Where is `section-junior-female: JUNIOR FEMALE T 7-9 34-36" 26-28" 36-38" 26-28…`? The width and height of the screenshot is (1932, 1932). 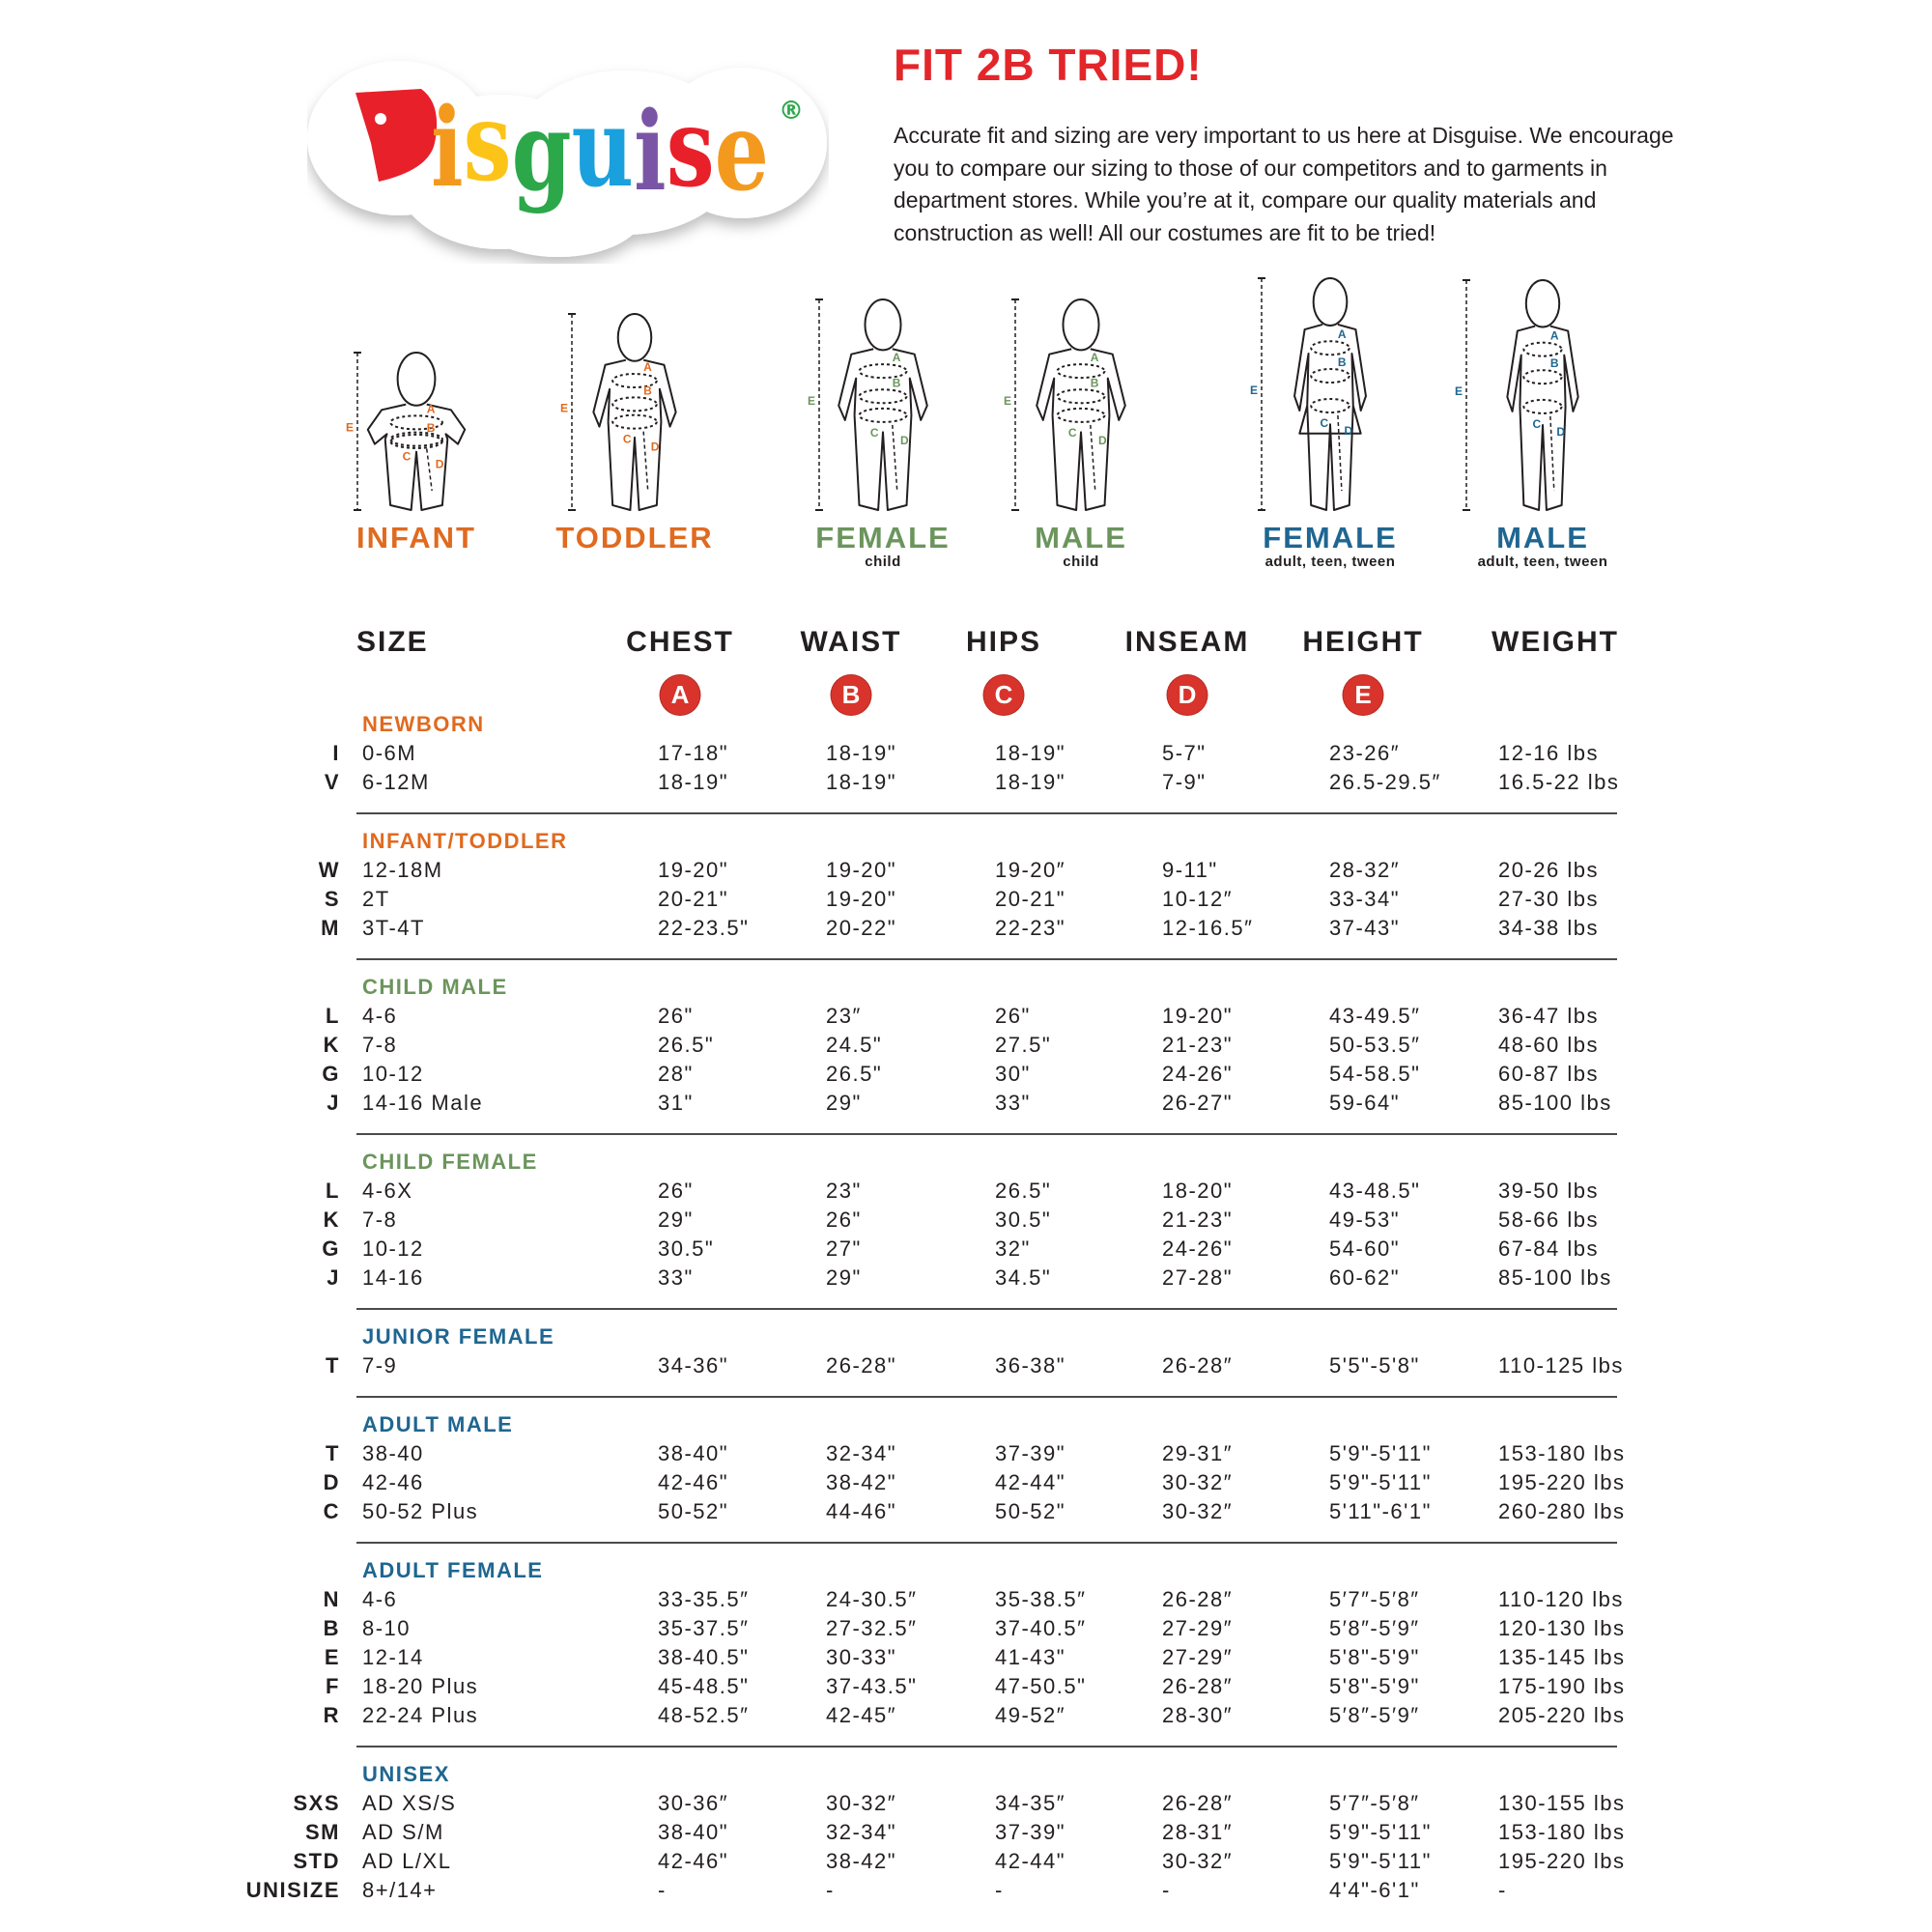 section-junior-female: JUNIOR FEMALE T 7-9 34-36" 26-28" 36-38" 26-28… is located at coordinates (966, 1360).